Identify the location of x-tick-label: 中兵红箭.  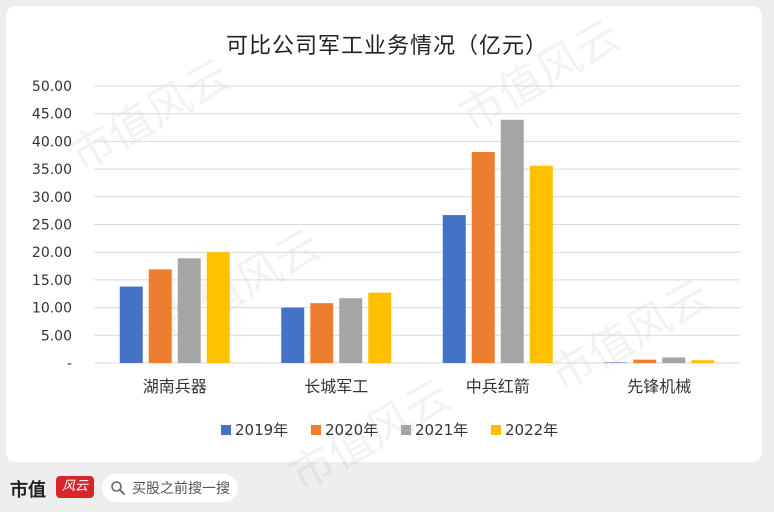
(498, 386).